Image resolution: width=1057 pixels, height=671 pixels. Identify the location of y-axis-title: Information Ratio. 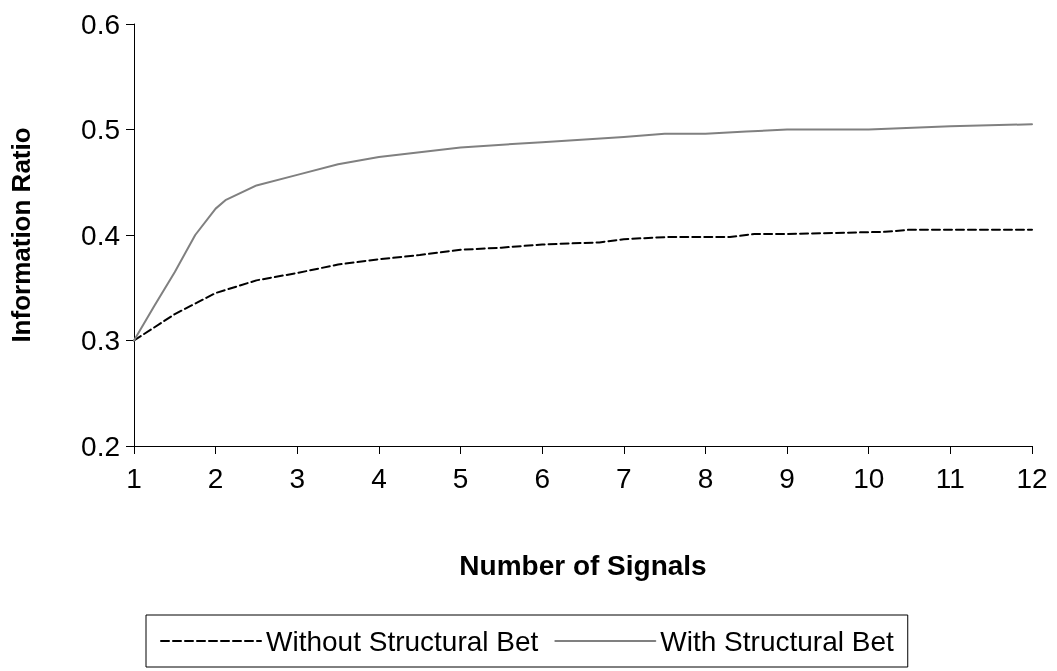
(21, 235).